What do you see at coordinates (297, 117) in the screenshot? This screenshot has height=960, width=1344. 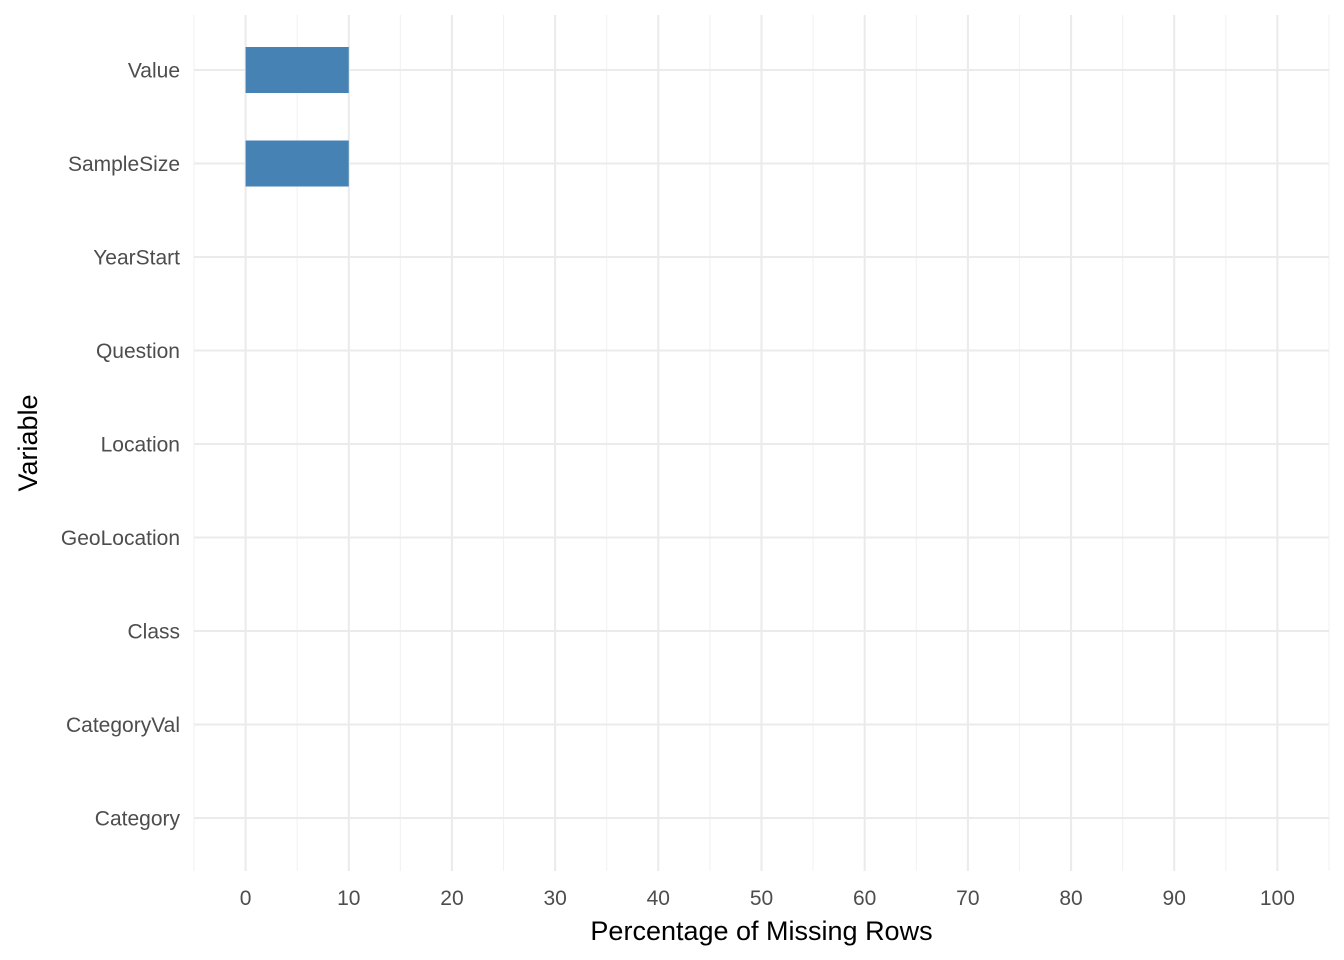 I see `bar-layer` at bounding box center [297, 117].